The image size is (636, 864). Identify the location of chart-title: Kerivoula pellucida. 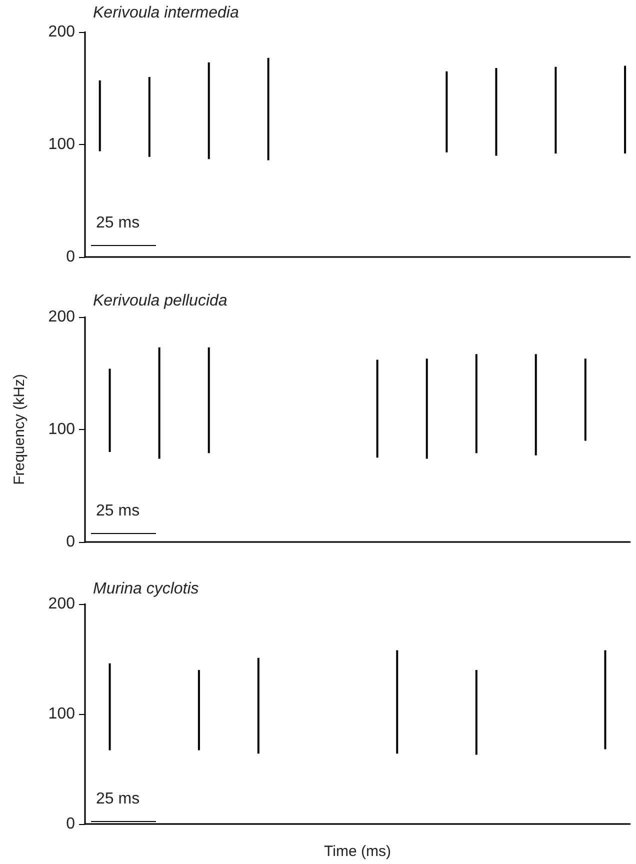
(160, 301).